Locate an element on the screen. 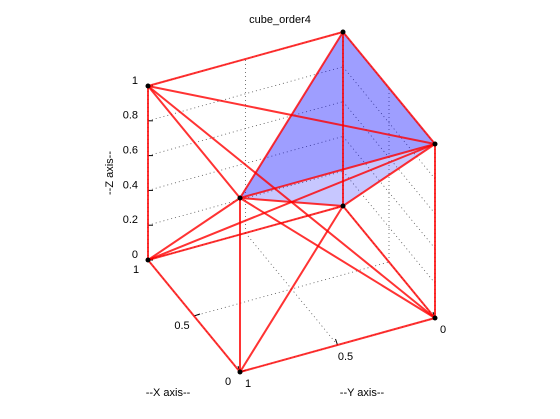 This screenshot has width=560, height=419. y-tick-label: 0 is located at coordinates (443, 330).